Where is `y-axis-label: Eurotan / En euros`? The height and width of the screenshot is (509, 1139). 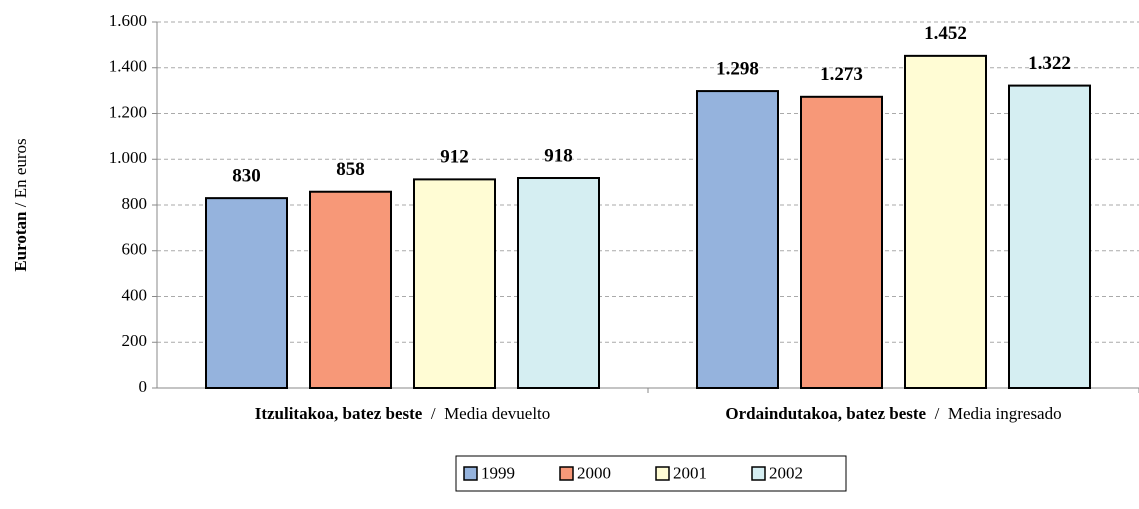 y-axis-label: Eurotan / En euros is located at coordinates (20, 204).